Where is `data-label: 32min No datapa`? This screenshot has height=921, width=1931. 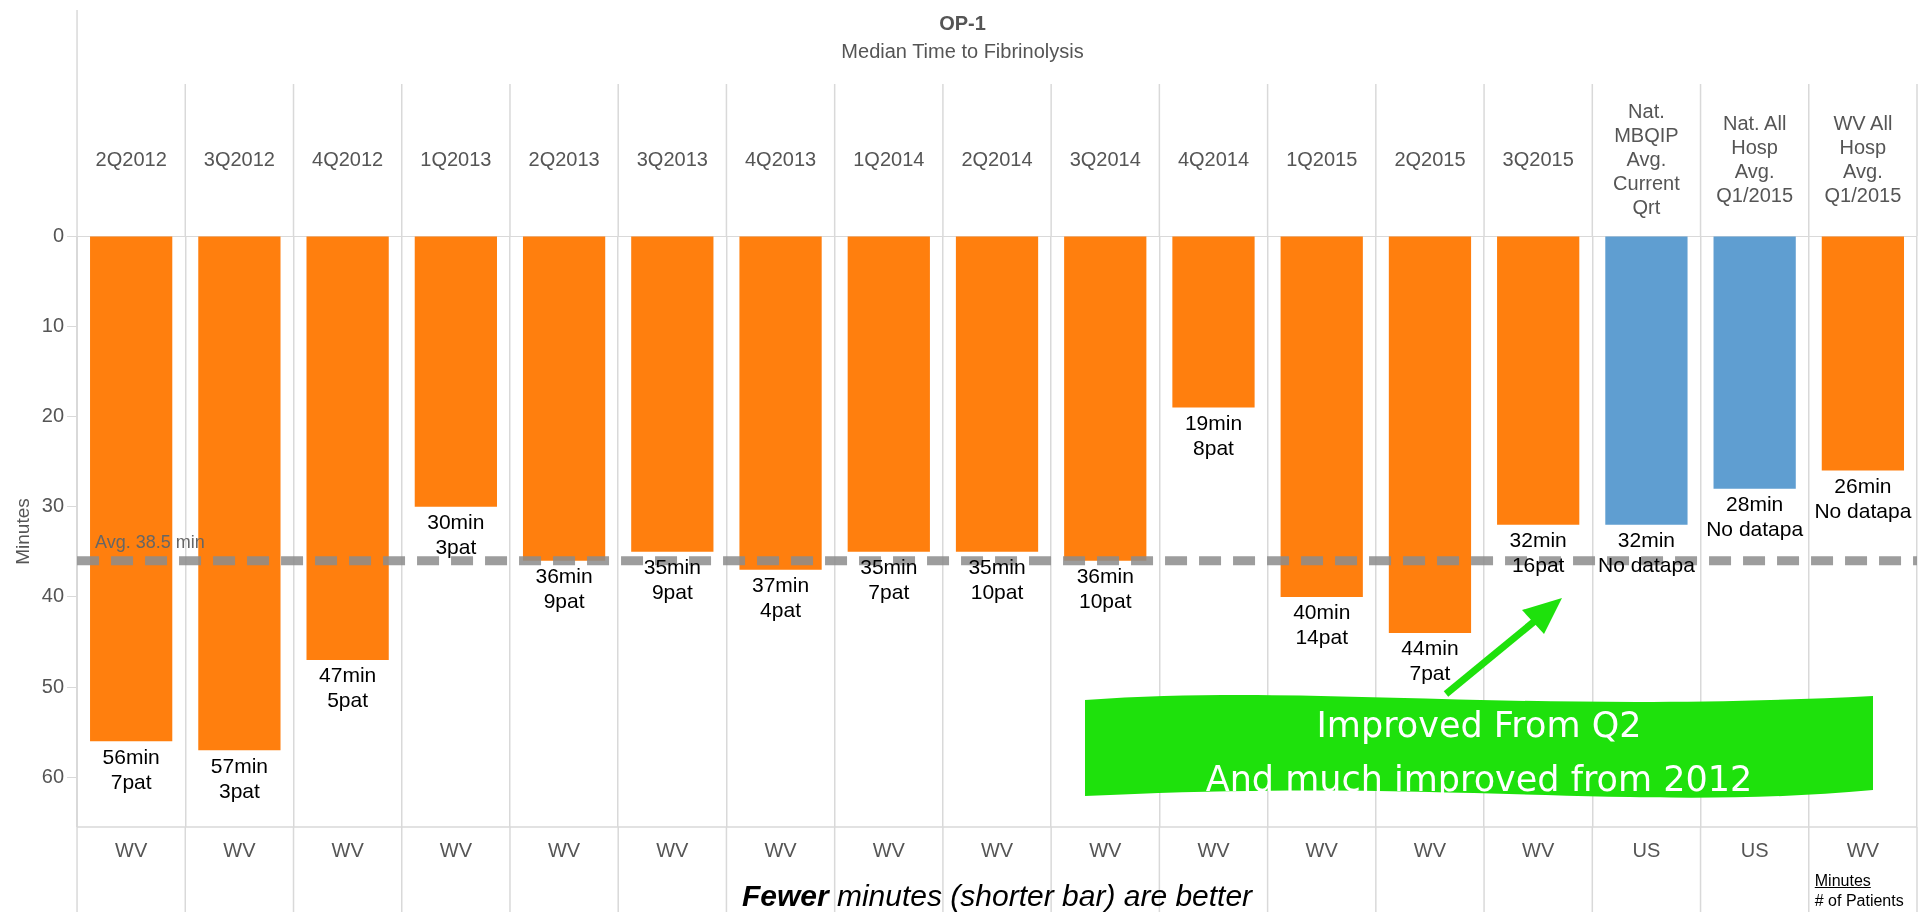
data-label: 32min No datapa is located at coordinates (1646, 552).